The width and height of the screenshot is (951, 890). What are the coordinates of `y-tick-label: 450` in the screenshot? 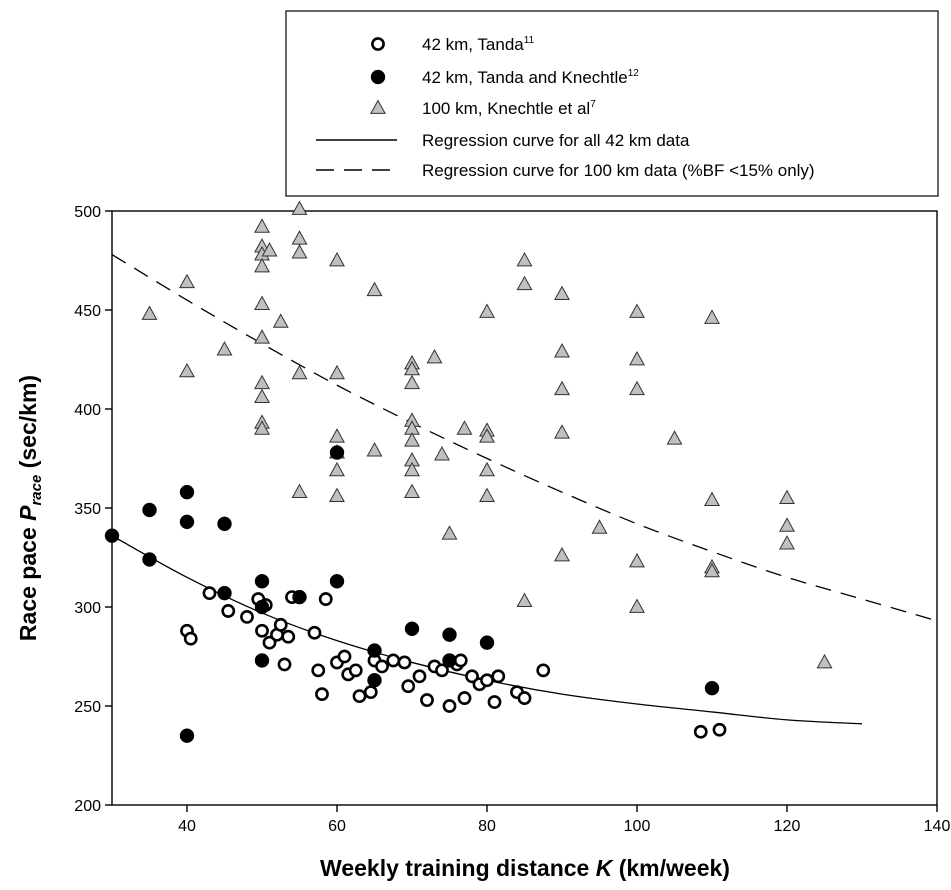 It's located at (87, 311).